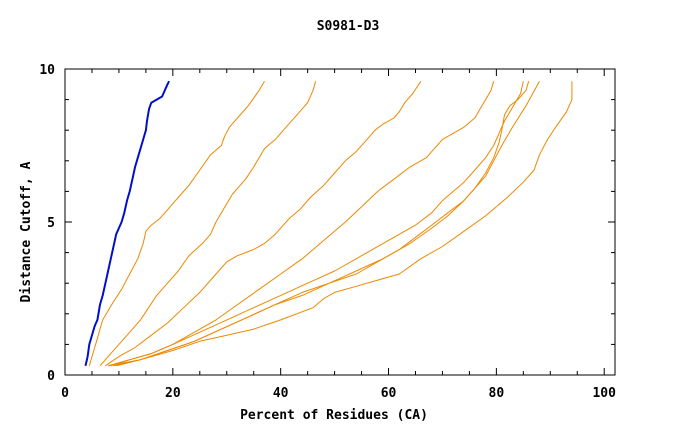  Describe the element at coordinates (497, 393) in the screenshot. I see `x-tick-label: 80` at that location.